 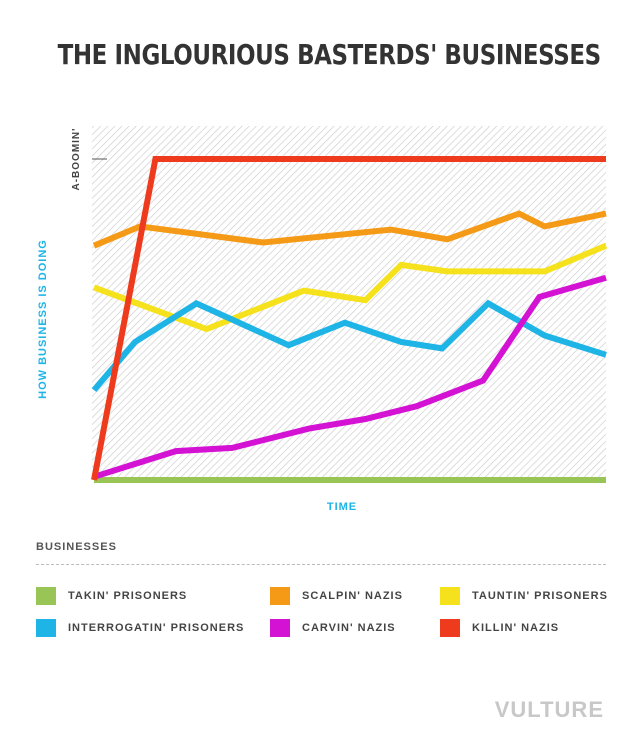 I want to click on series-line-interrogatin-prisoners, so click(x=349, y=346).